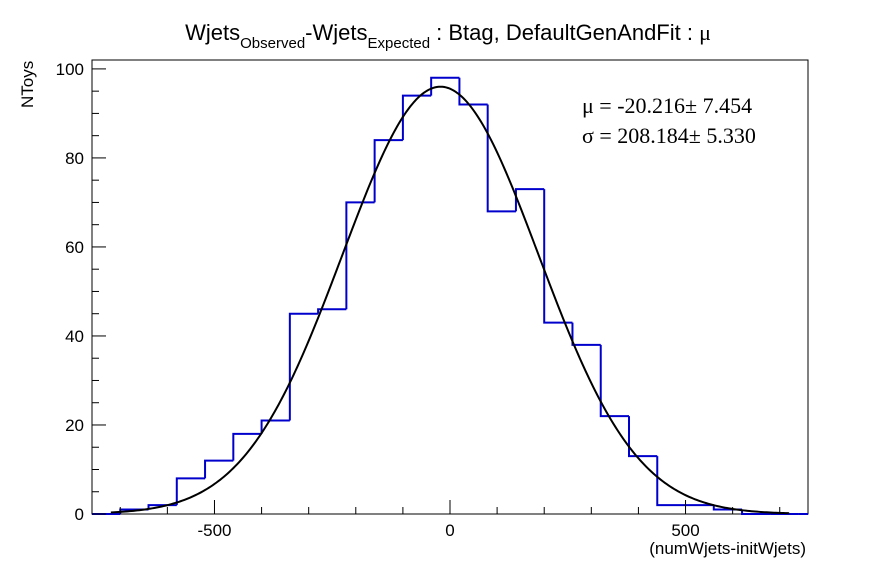  Describe the element at coordinates (74, 425) in the screenshot. I see `y-tick-label: 20` at that location.